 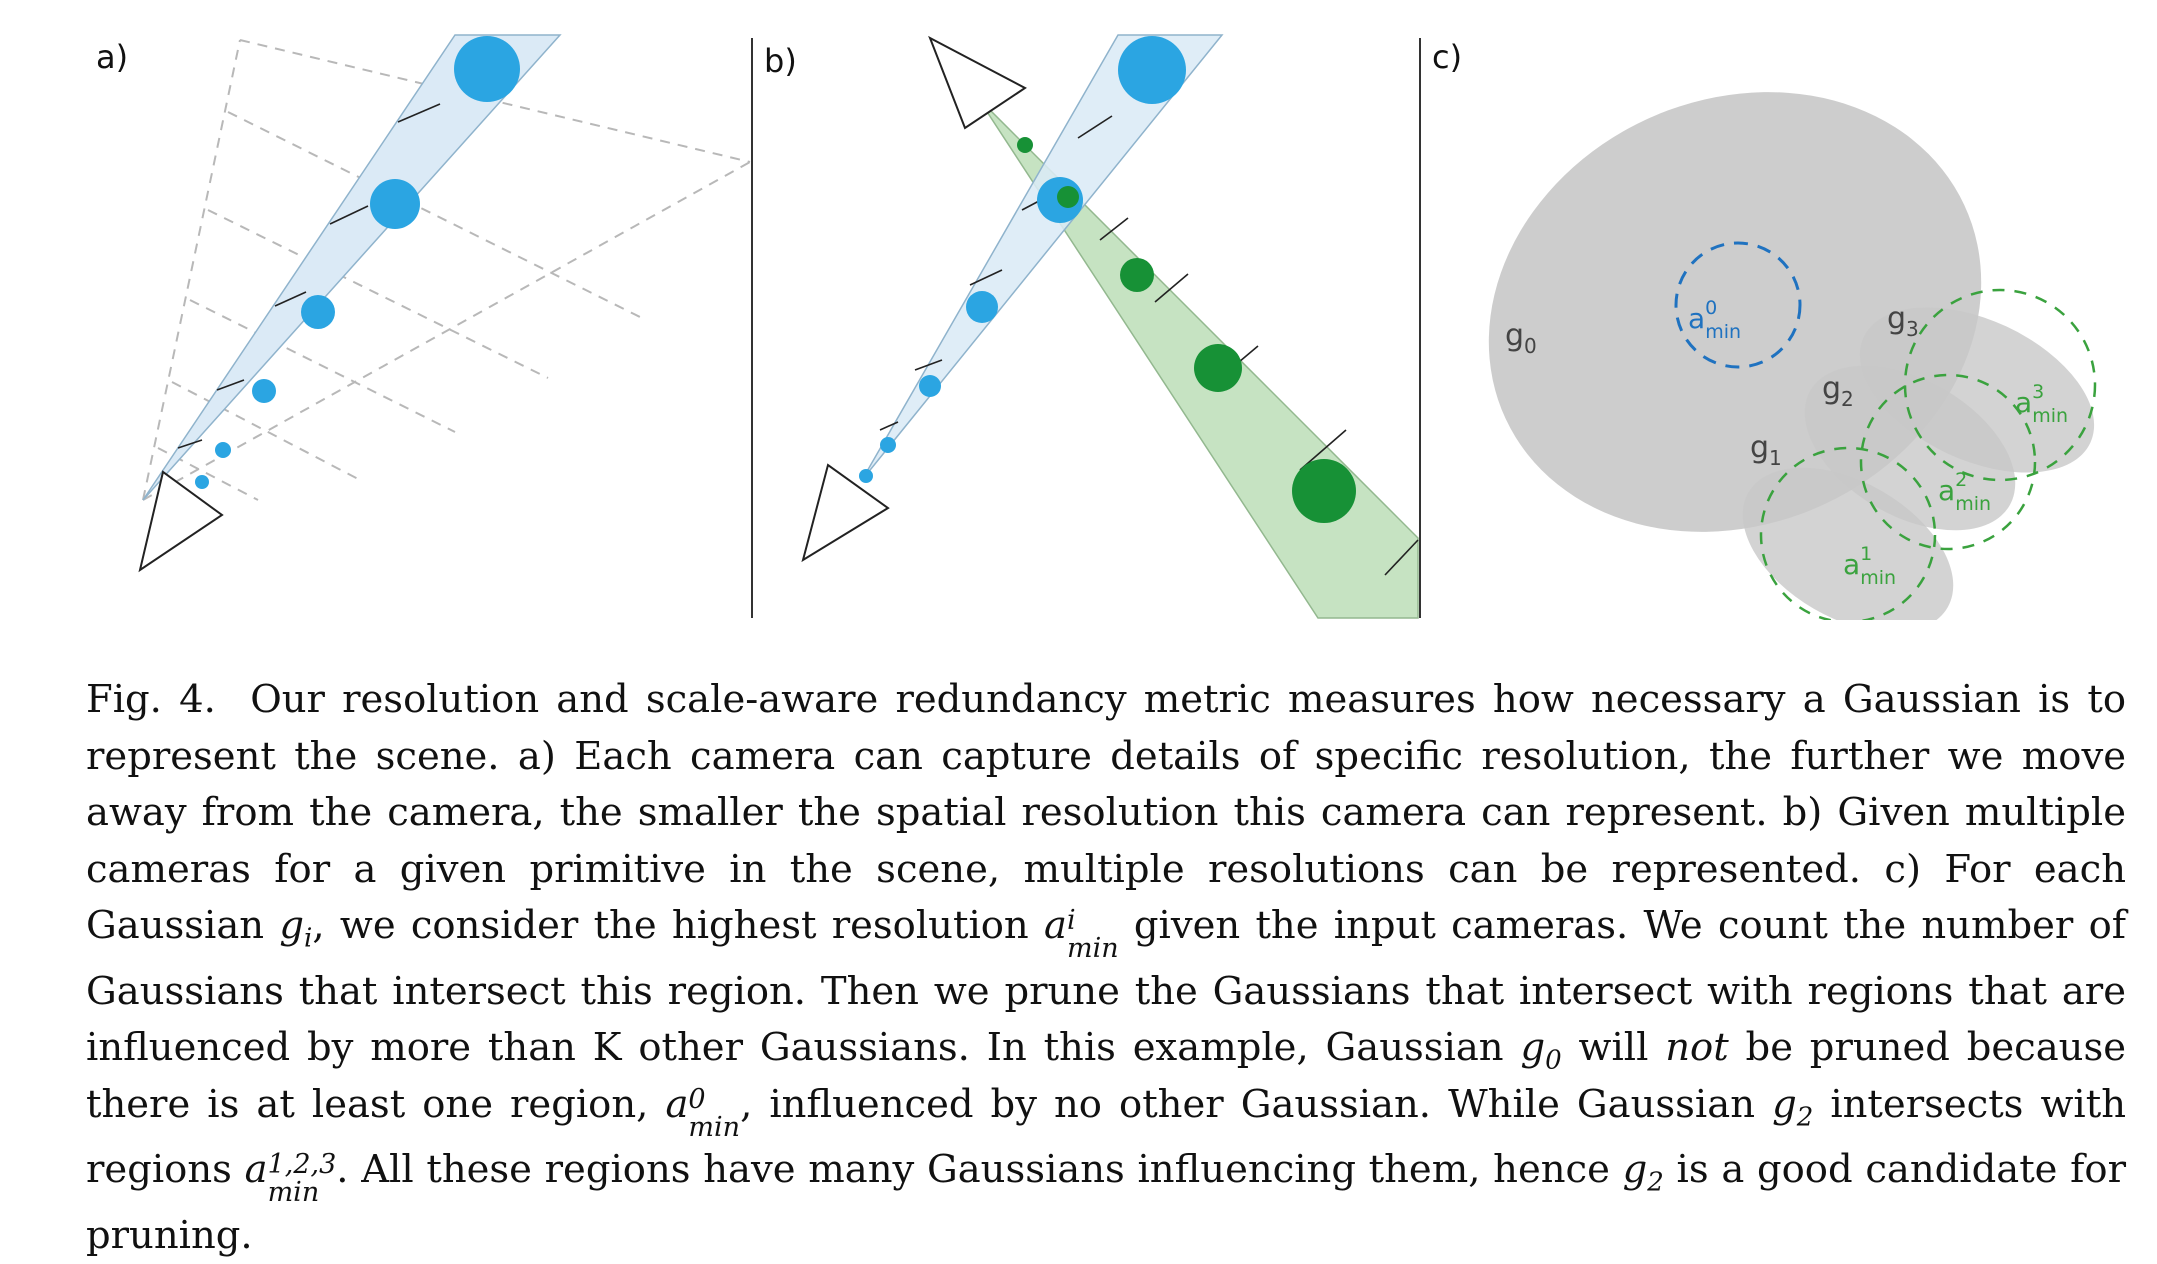 I want to click on label-g0: g0, so click(x=1521, y=338).